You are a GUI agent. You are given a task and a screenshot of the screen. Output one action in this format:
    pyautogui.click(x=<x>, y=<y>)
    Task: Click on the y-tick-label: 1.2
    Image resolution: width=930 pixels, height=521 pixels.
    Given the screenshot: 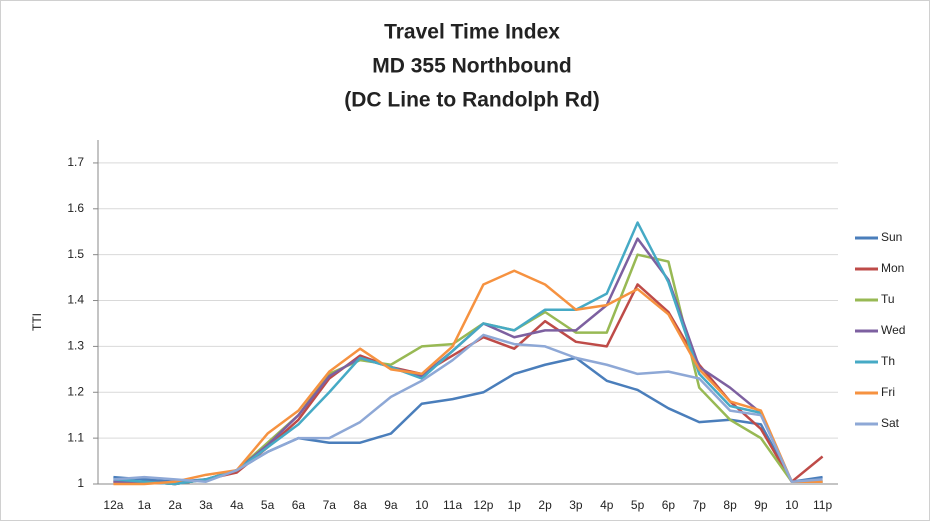 What is the action you would take?
    pyautogui.click(x=75, y=391)
    